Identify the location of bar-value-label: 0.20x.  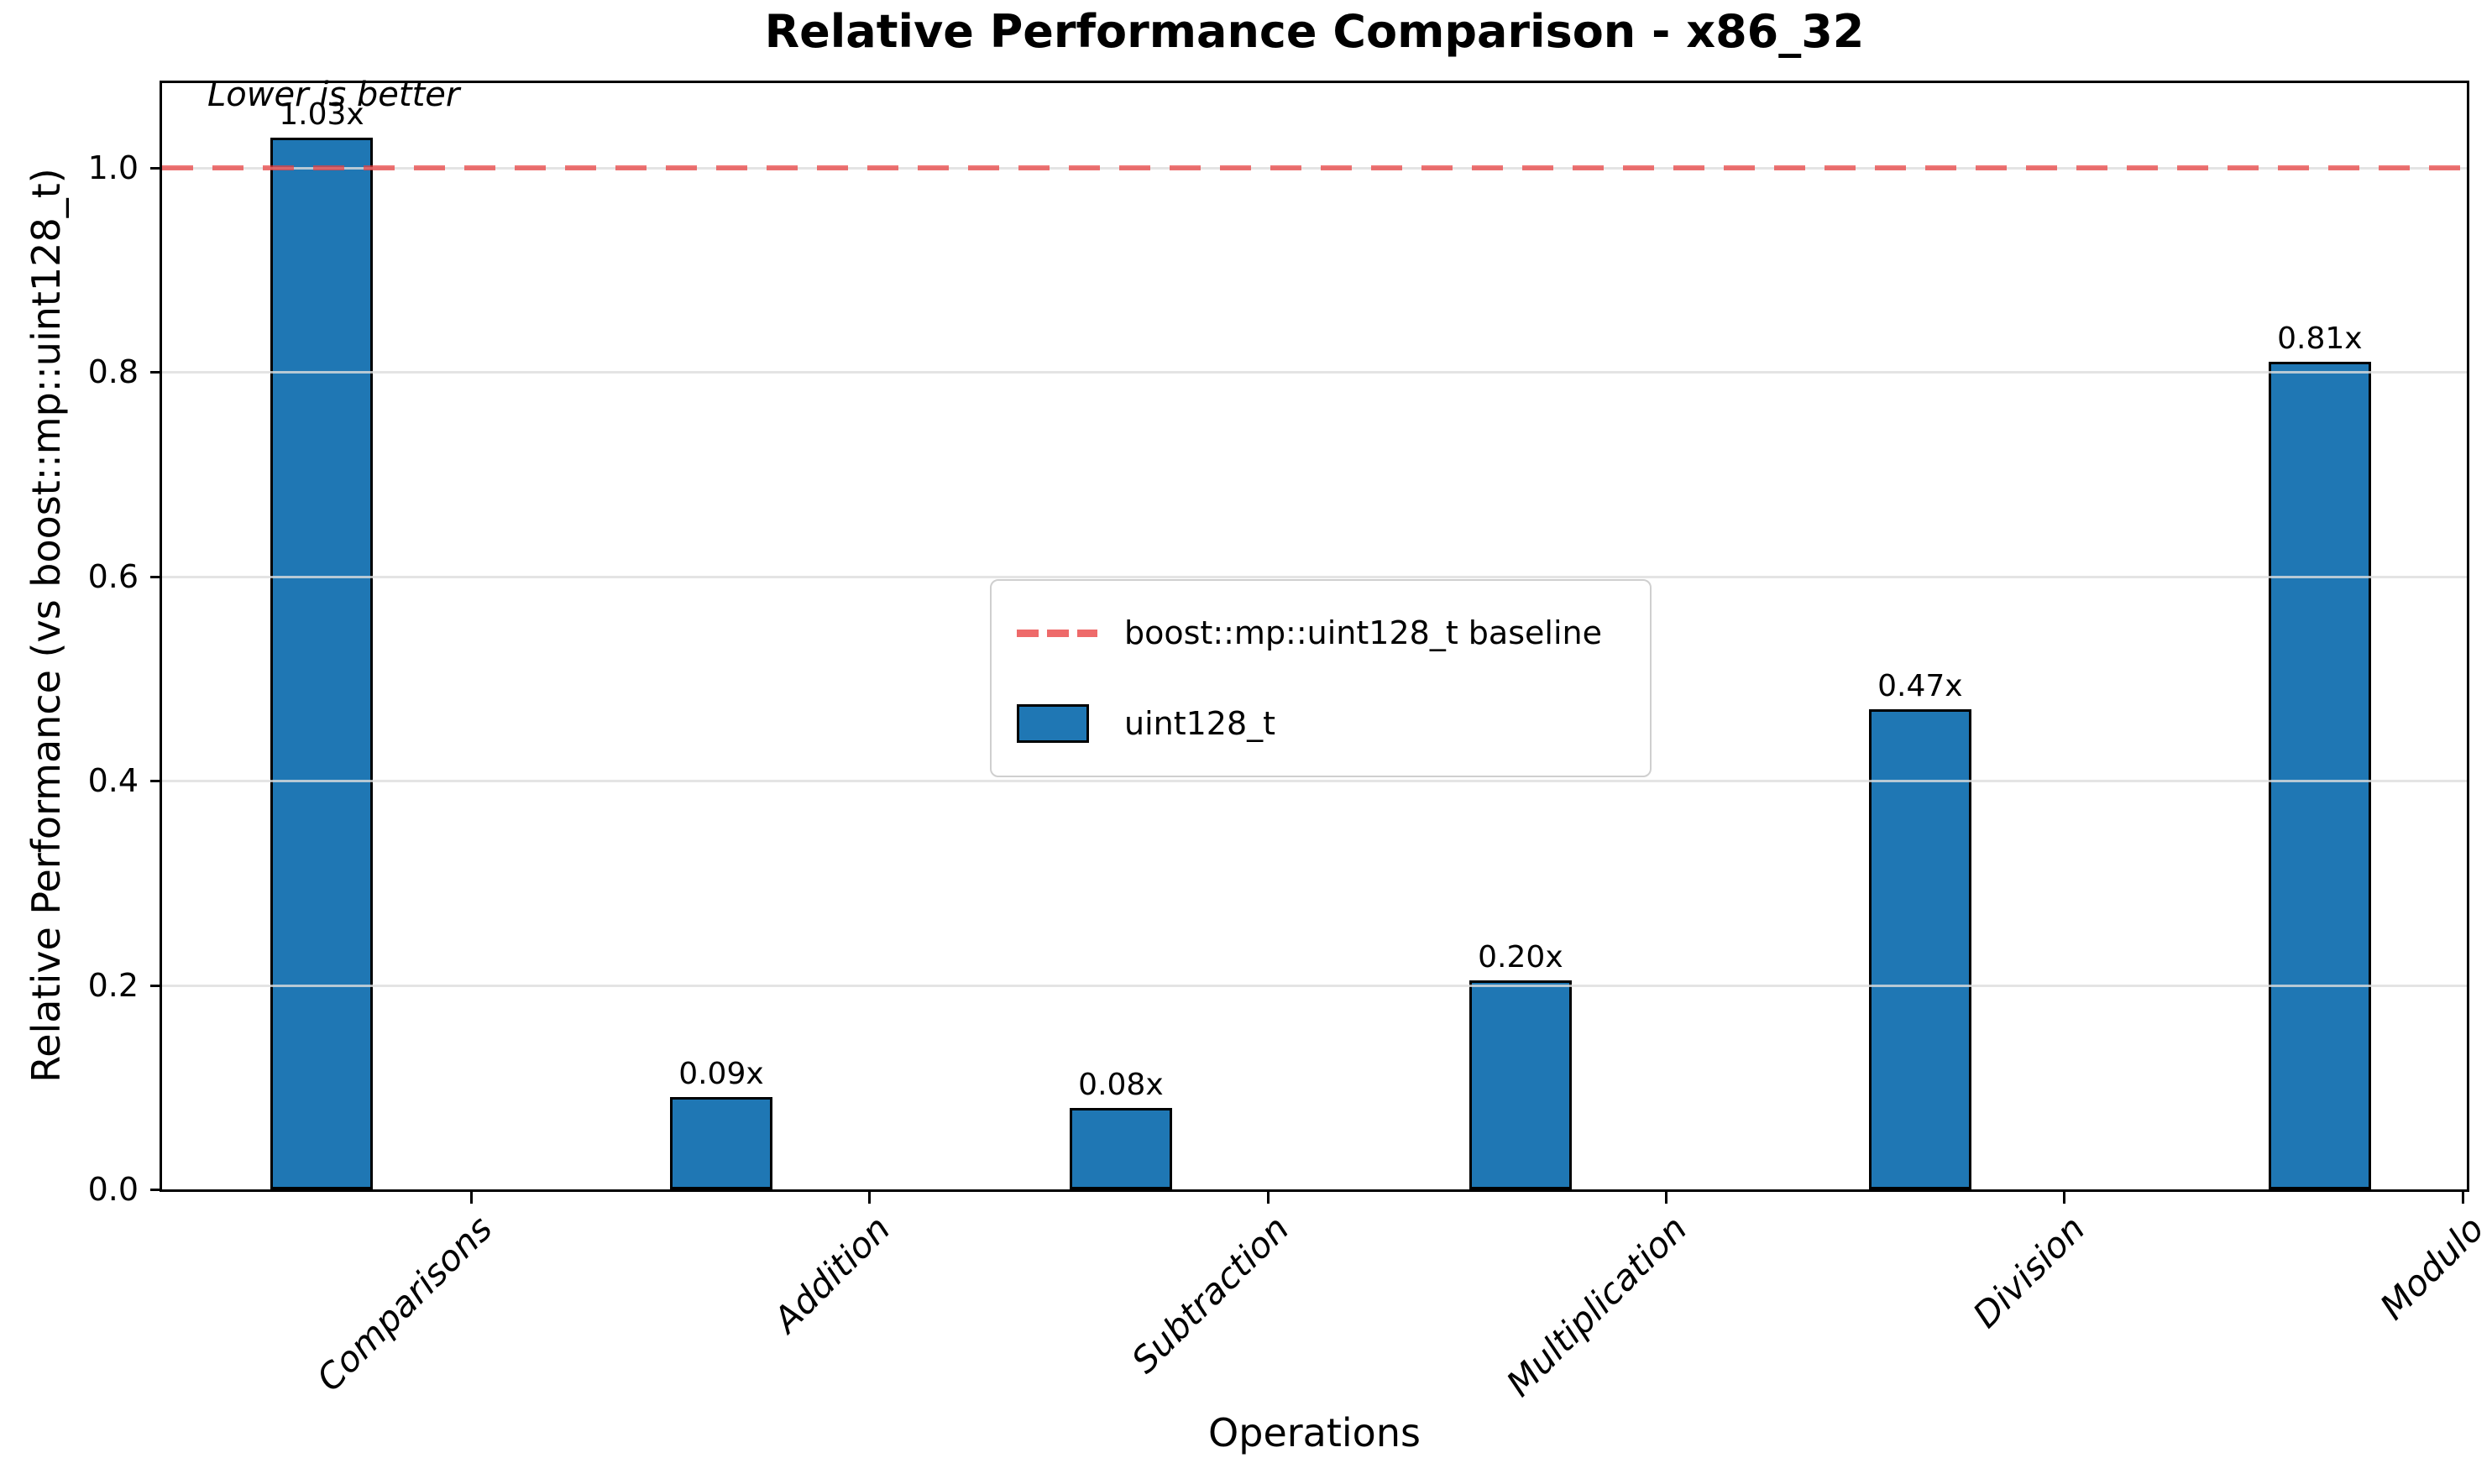
(1521, 957).